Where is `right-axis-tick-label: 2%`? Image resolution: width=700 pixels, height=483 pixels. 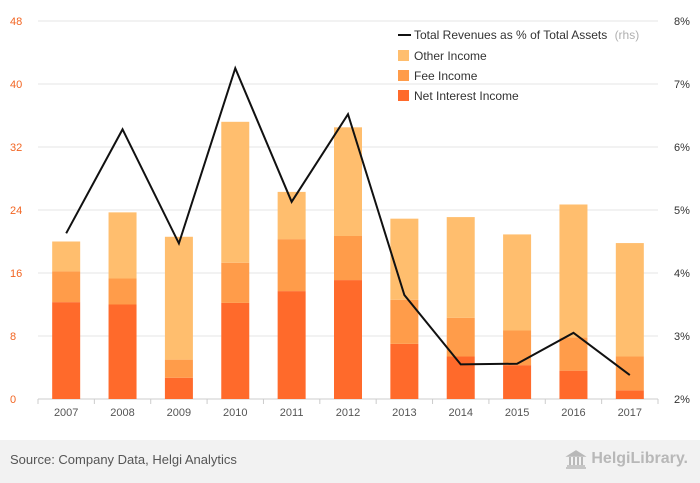 right-axis-tick-label: 2% is located at coordinates (682, 400).